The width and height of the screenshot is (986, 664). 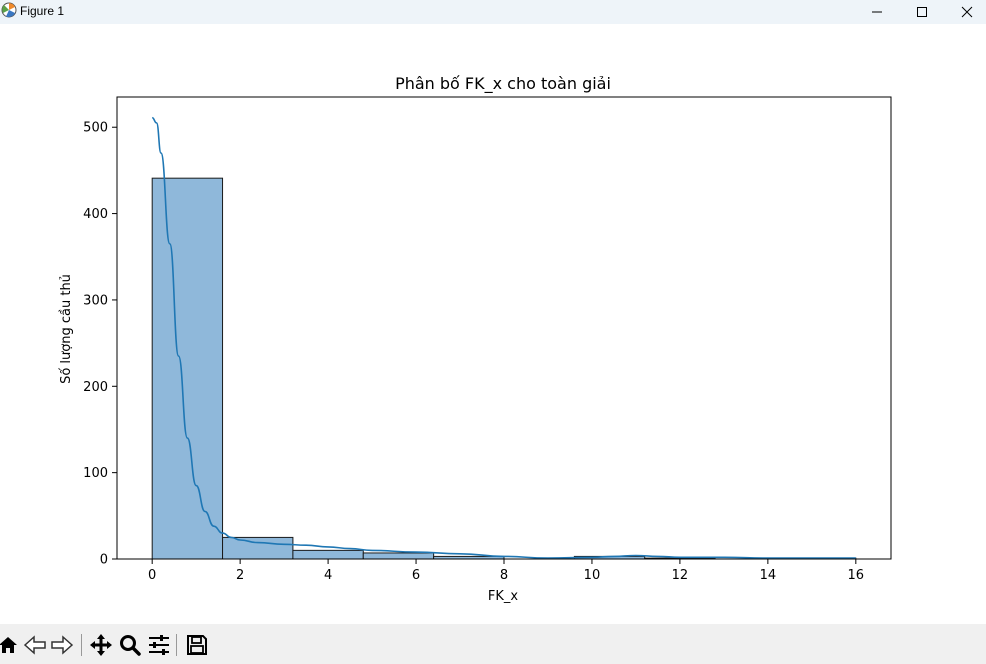 I want to click on y-tick-label: 200, so click(x=95, y=387).